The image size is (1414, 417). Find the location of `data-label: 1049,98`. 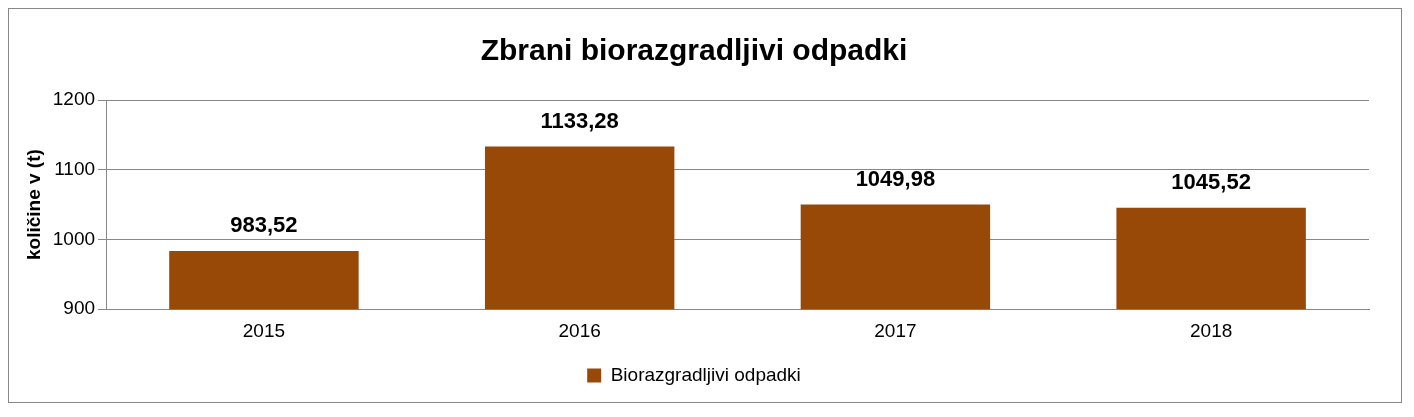

data-label: 1049,98 is located at coordinates (895, 178).